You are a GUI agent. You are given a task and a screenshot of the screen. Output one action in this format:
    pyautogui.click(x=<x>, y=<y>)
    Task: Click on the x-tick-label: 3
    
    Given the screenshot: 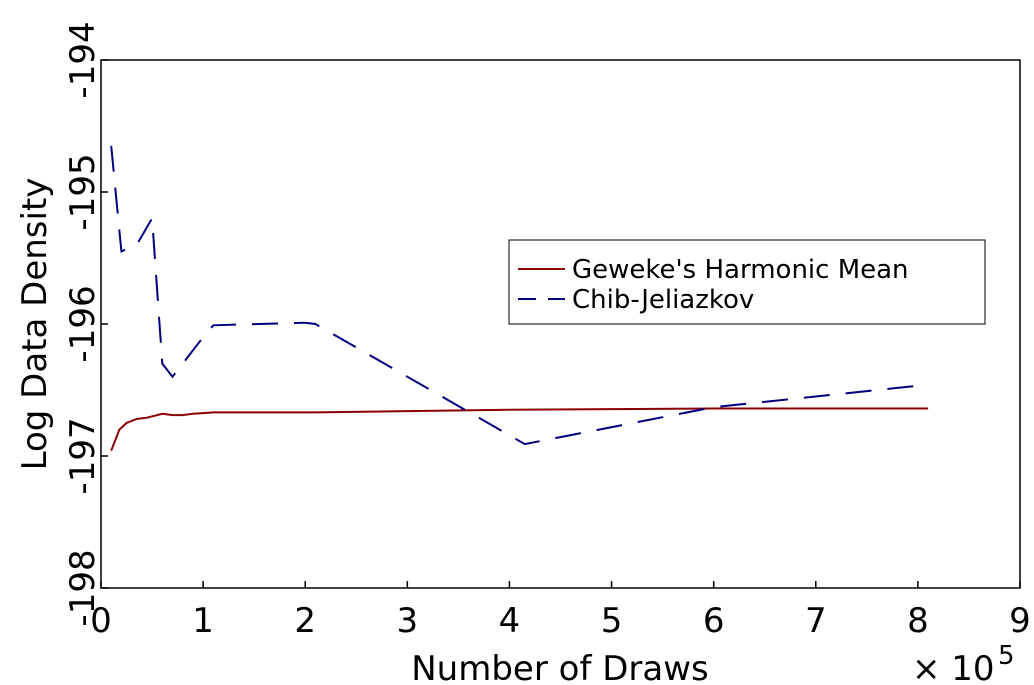 What is the action you would take?
    pyautogui.click(x=408, y=621)
    